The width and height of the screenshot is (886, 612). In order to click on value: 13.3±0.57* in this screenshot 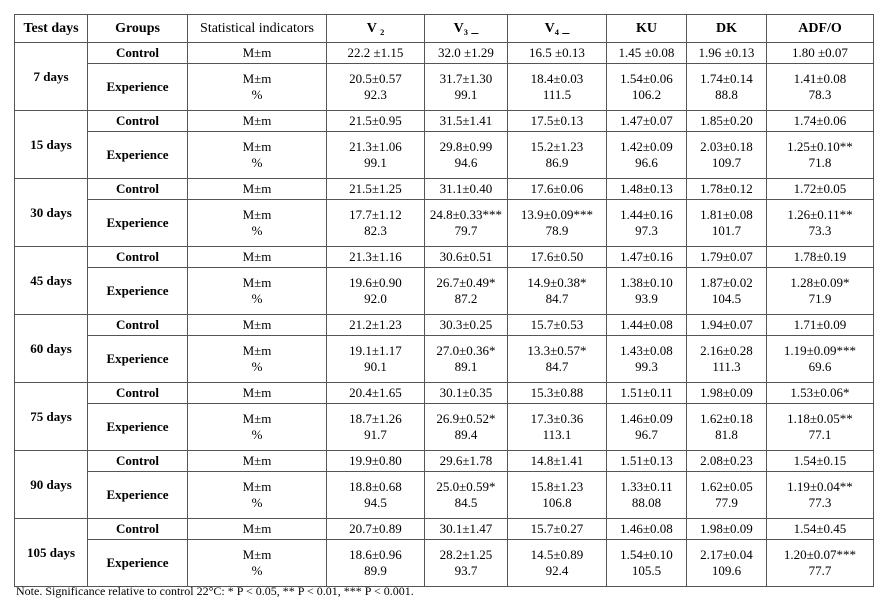, I will do `click(557, 350)`.